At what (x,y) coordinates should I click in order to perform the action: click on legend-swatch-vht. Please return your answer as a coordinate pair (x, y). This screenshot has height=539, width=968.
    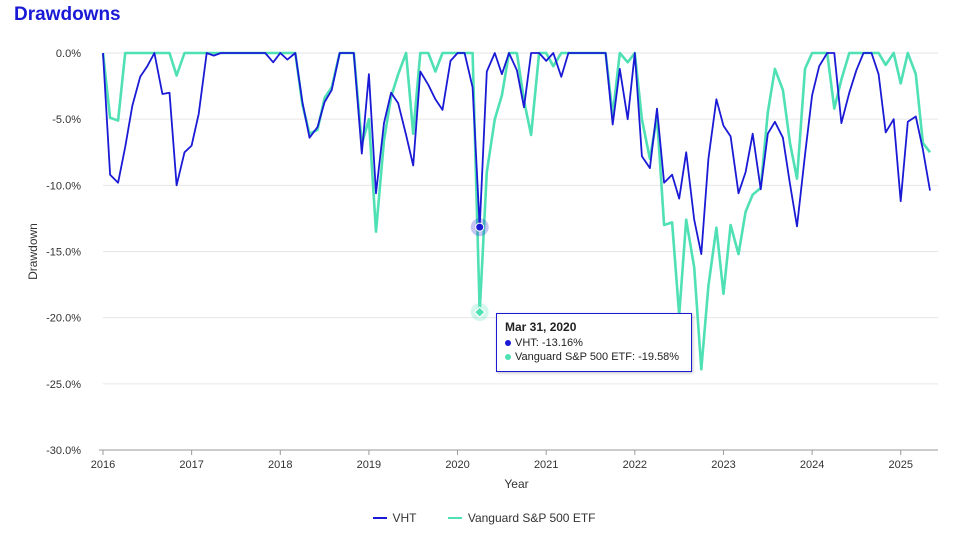
    Looking at the image, I should click on (379, 518).